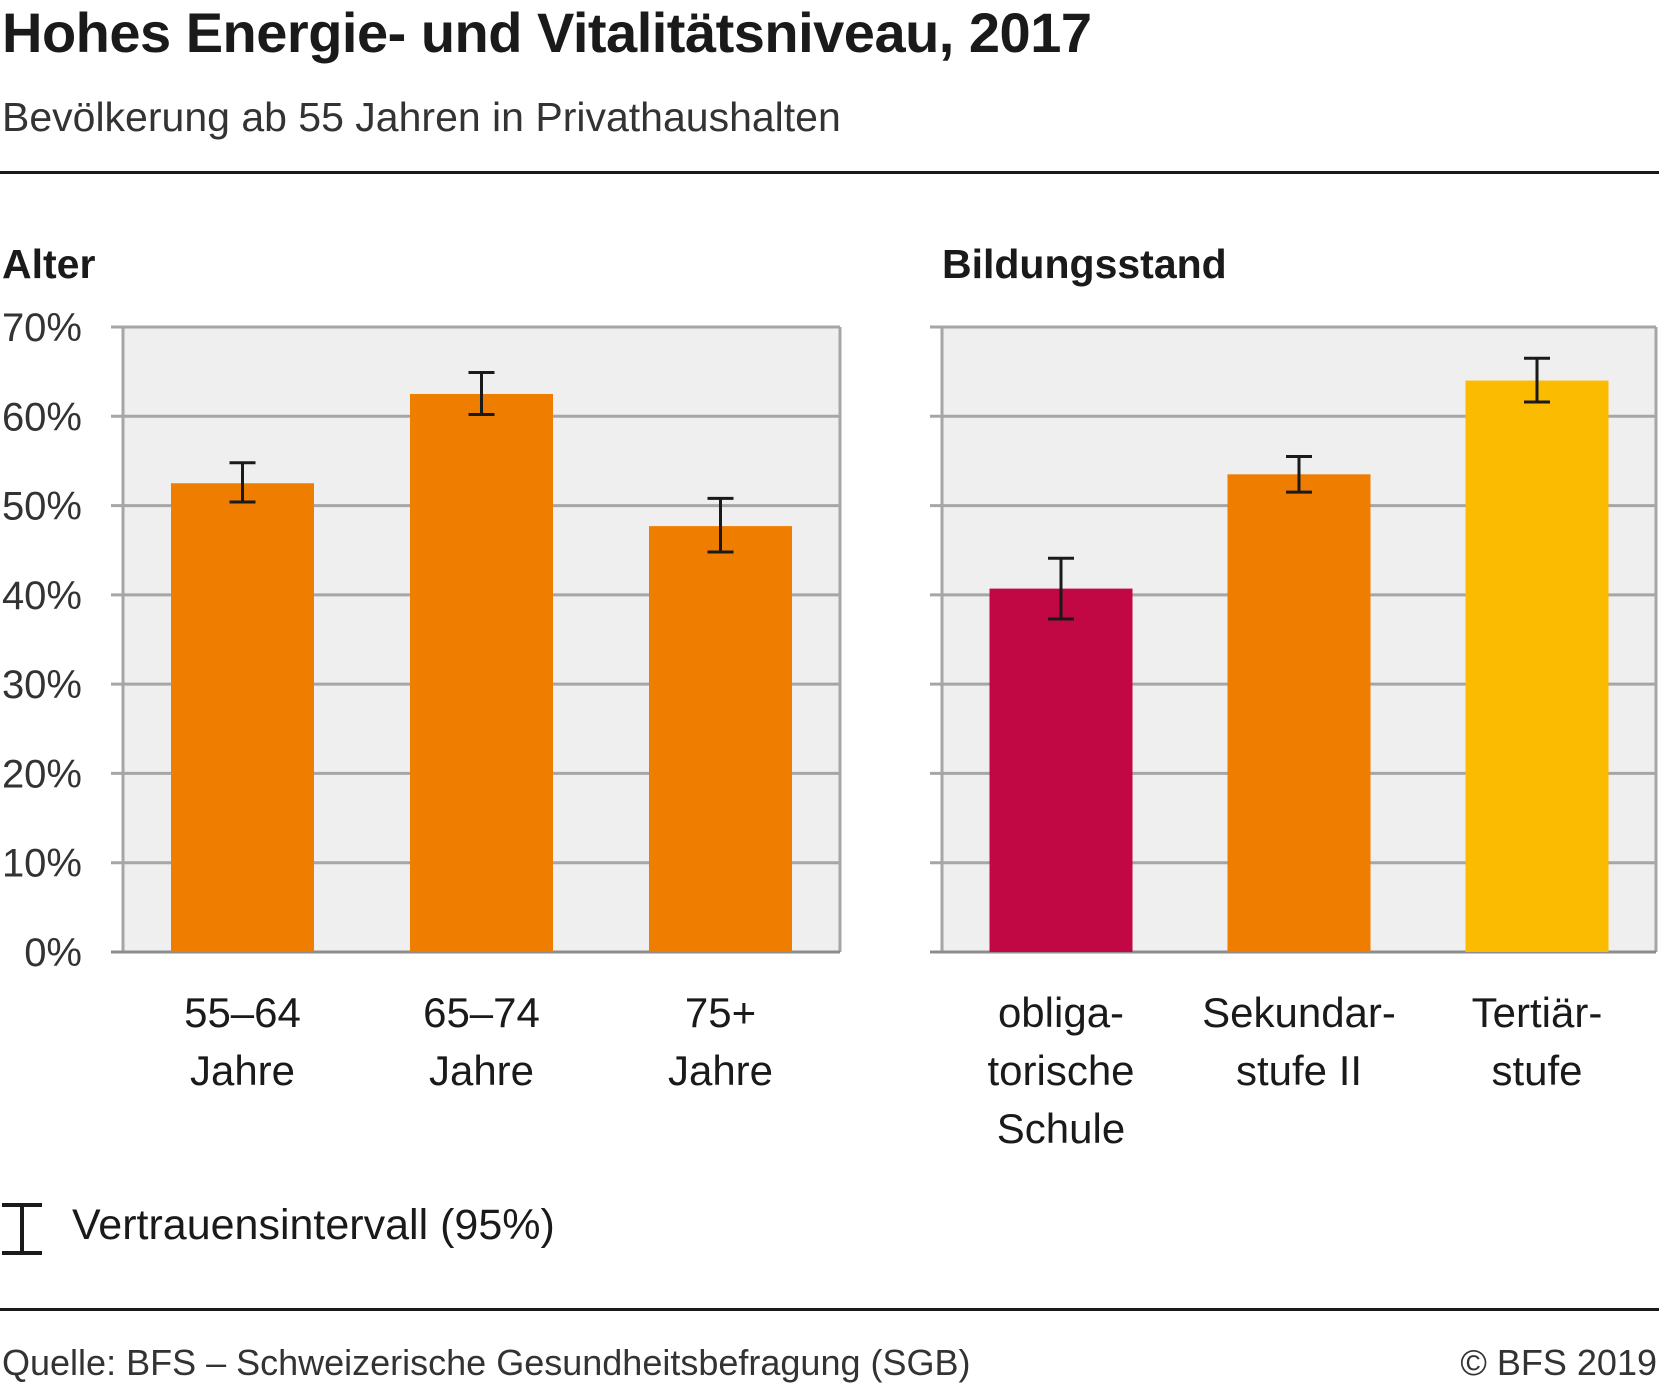 Image resolution: width=1659 pixels, height=1389 pixels. What do you see at coordinates (1299, 1012) in the screenshot?
I see `category-label: Sekundar-` at bounding box center [1299, 1012].